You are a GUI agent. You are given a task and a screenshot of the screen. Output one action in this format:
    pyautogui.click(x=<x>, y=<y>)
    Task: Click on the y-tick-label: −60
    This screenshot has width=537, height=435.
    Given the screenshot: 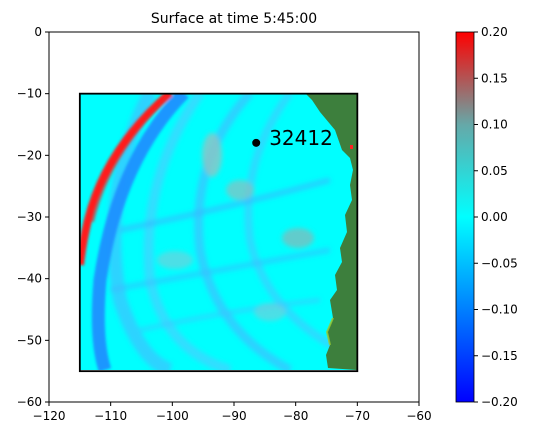 What is the action you would take?
    pyautogui.click(x=29, y=402)
    